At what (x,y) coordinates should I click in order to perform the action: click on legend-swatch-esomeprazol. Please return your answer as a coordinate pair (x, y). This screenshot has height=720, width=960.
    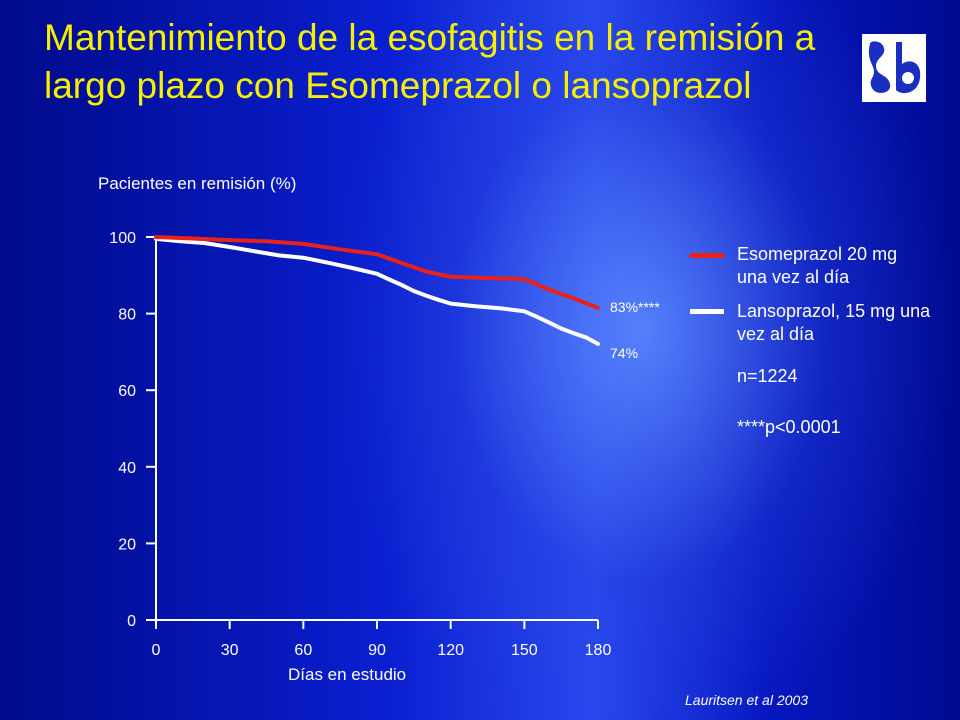
    Looking at the image, I should click on (707, 255).